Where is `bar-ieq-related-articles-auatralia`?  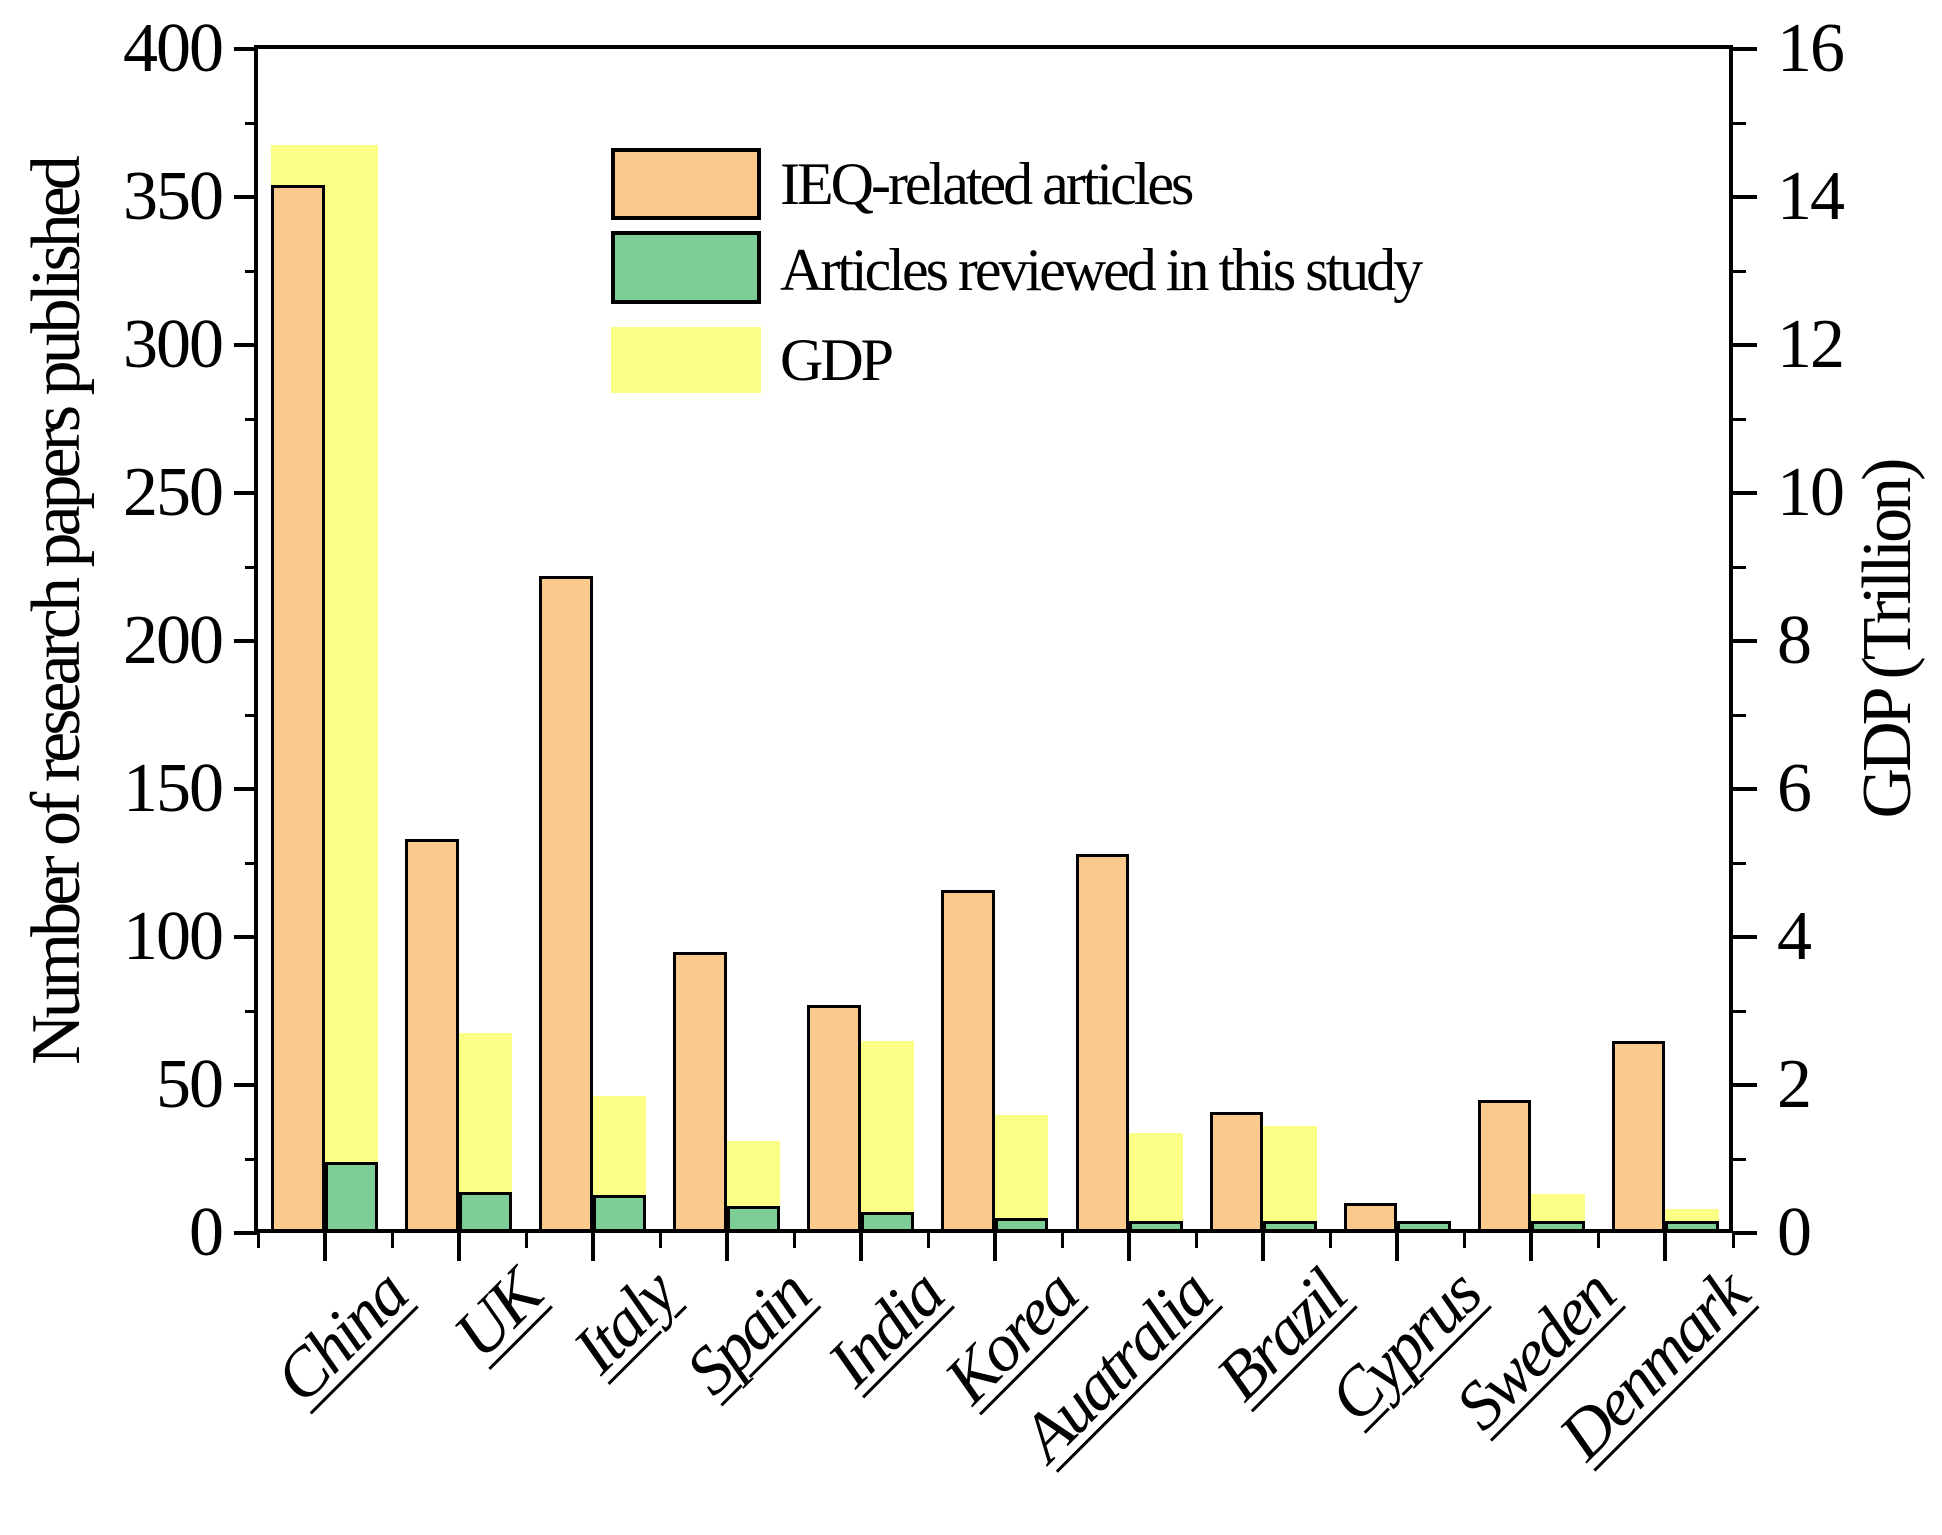
bar-ieq-related-articles-auatralia is located at coordinates (1102, 1043).